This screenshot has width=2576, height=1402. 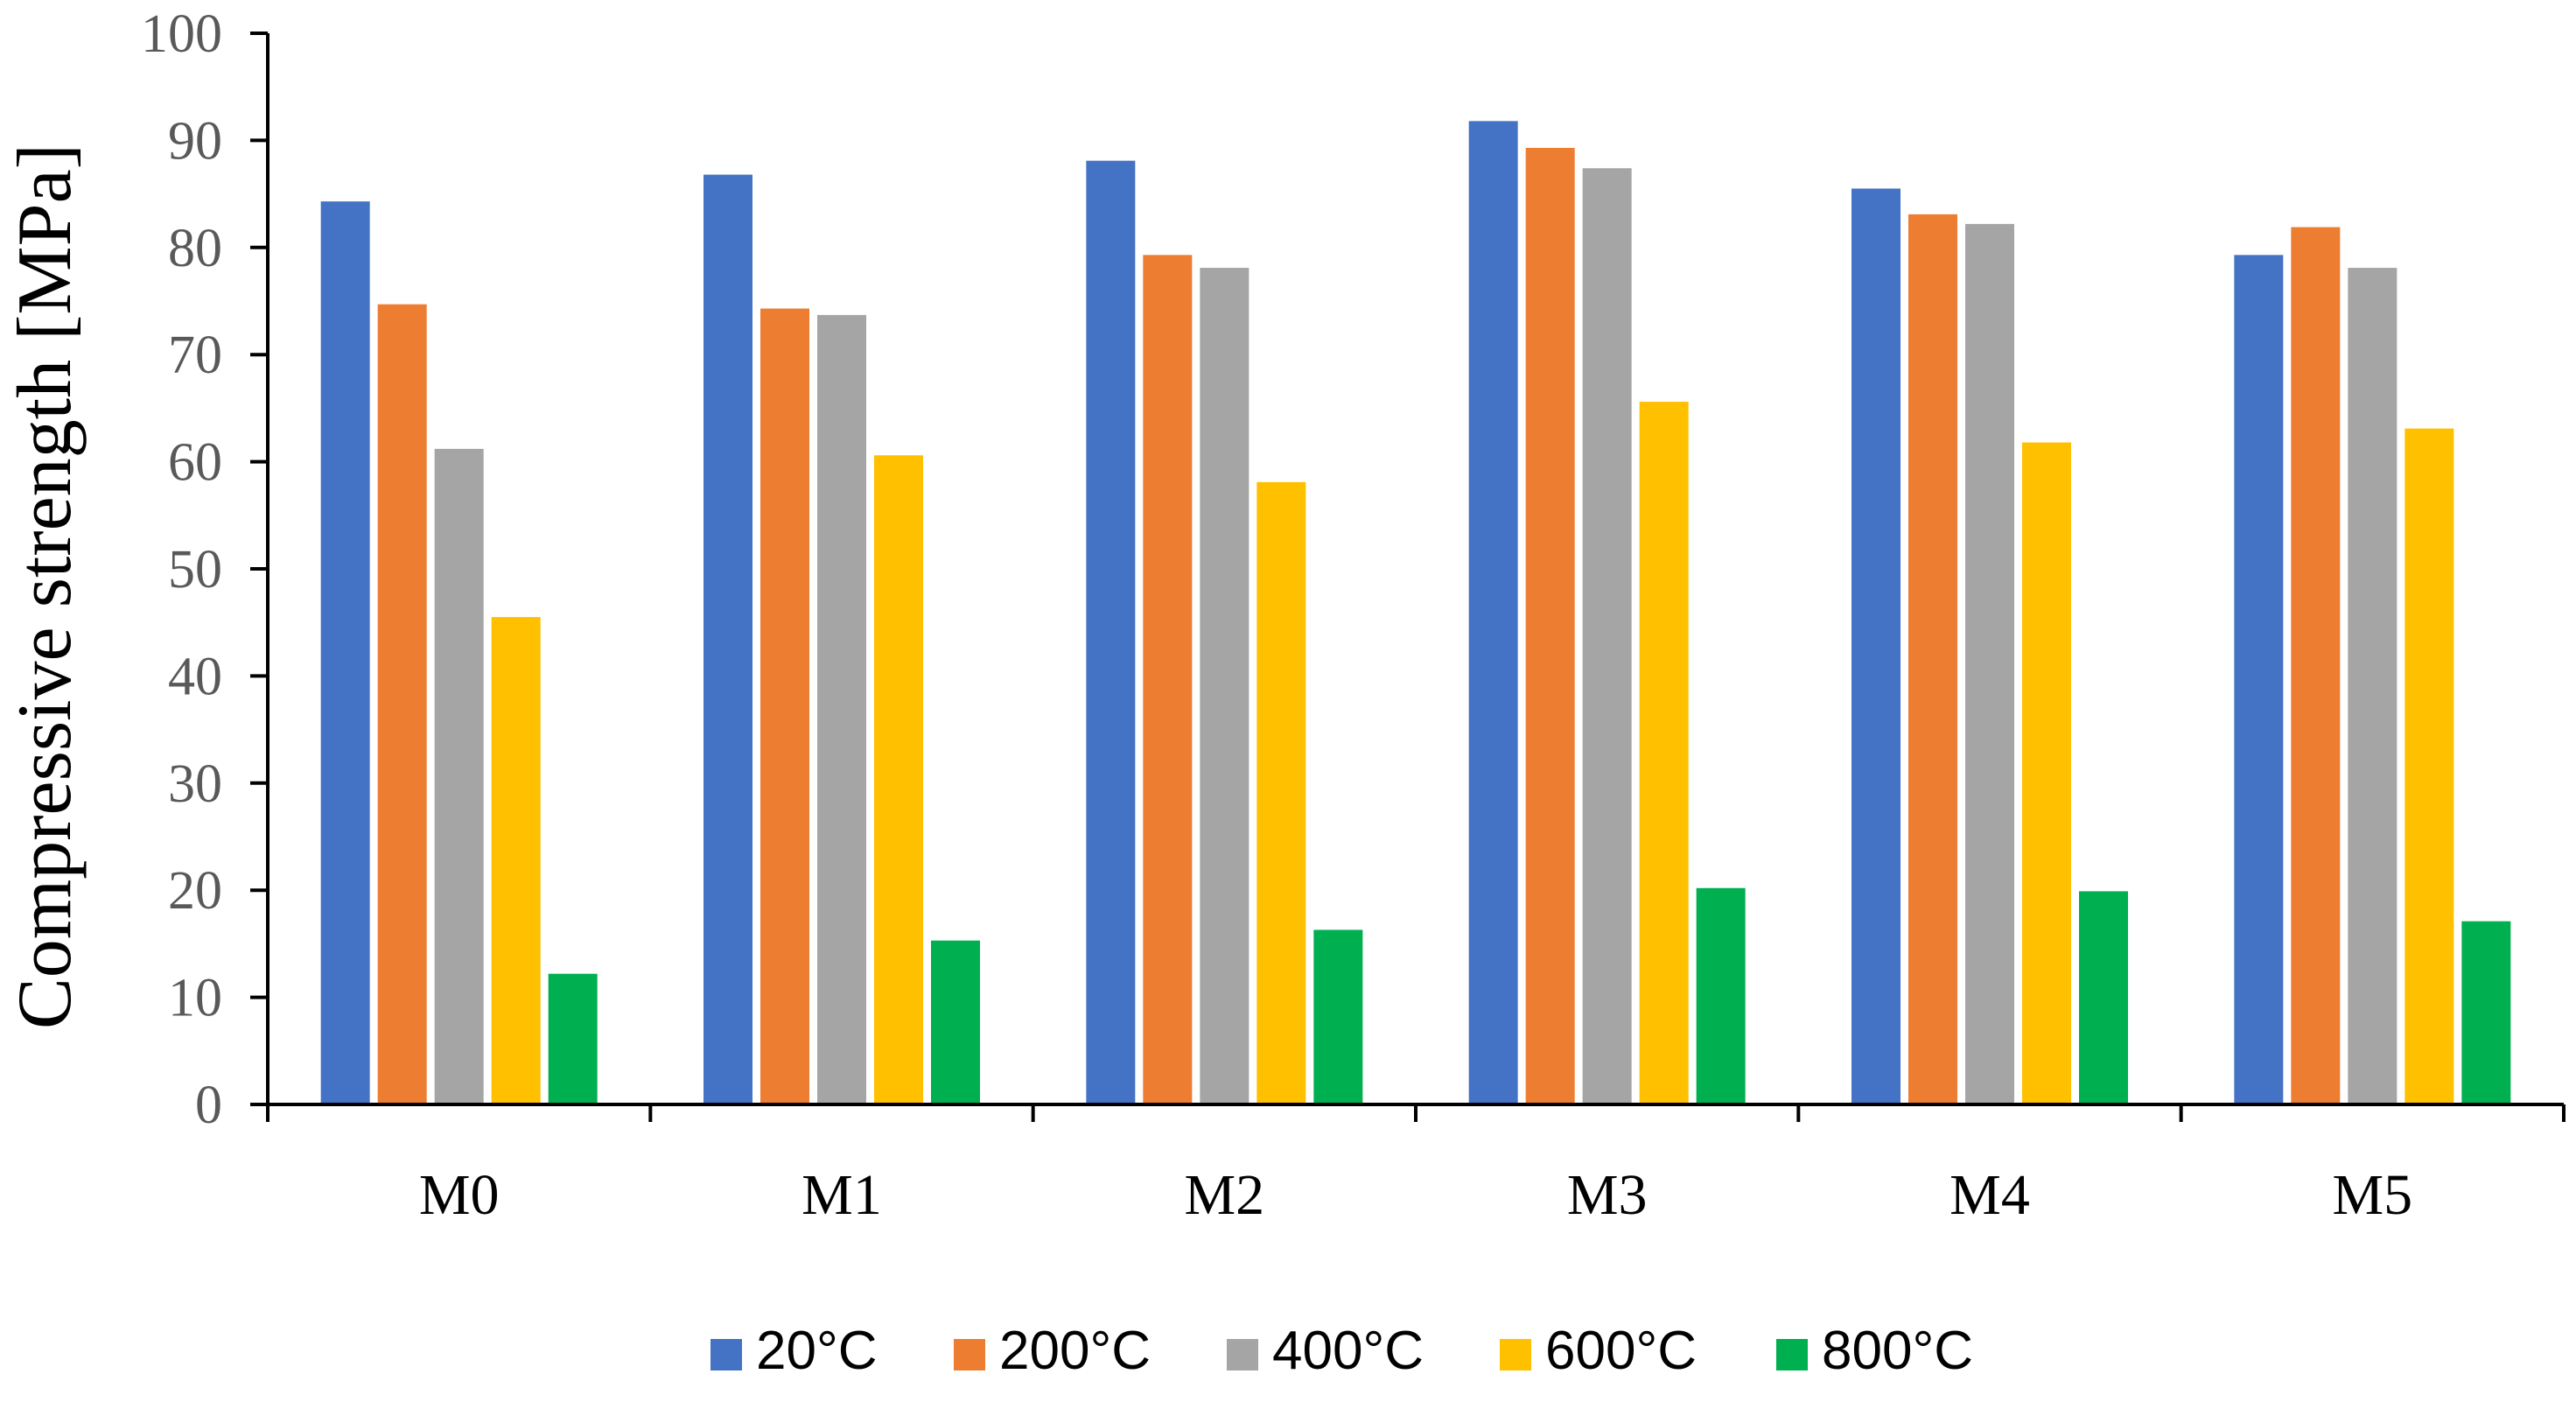 What do you see at coordinates (345, 653) in the screenshot?
I see `bar-m0-20degc` at bounding box center [345, 653].